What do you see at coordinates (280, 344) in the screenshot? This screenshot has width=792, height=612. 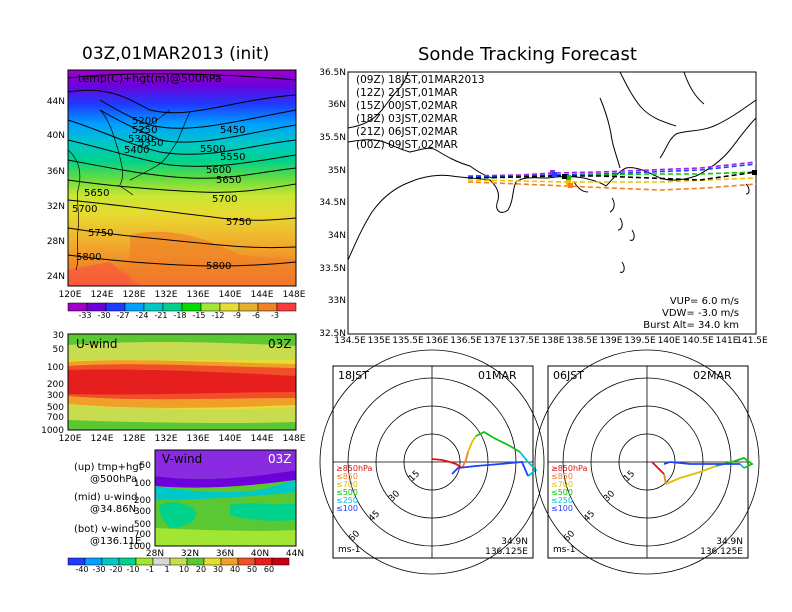 I see `uwind-time: 03Z` at bounding box center [280, 344].